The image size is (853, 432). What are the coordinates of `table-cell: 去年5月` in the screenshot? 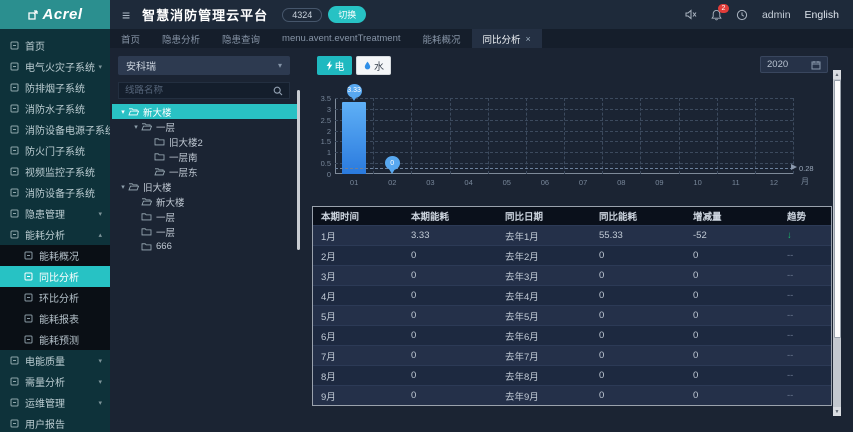 It's located at (522, 317).